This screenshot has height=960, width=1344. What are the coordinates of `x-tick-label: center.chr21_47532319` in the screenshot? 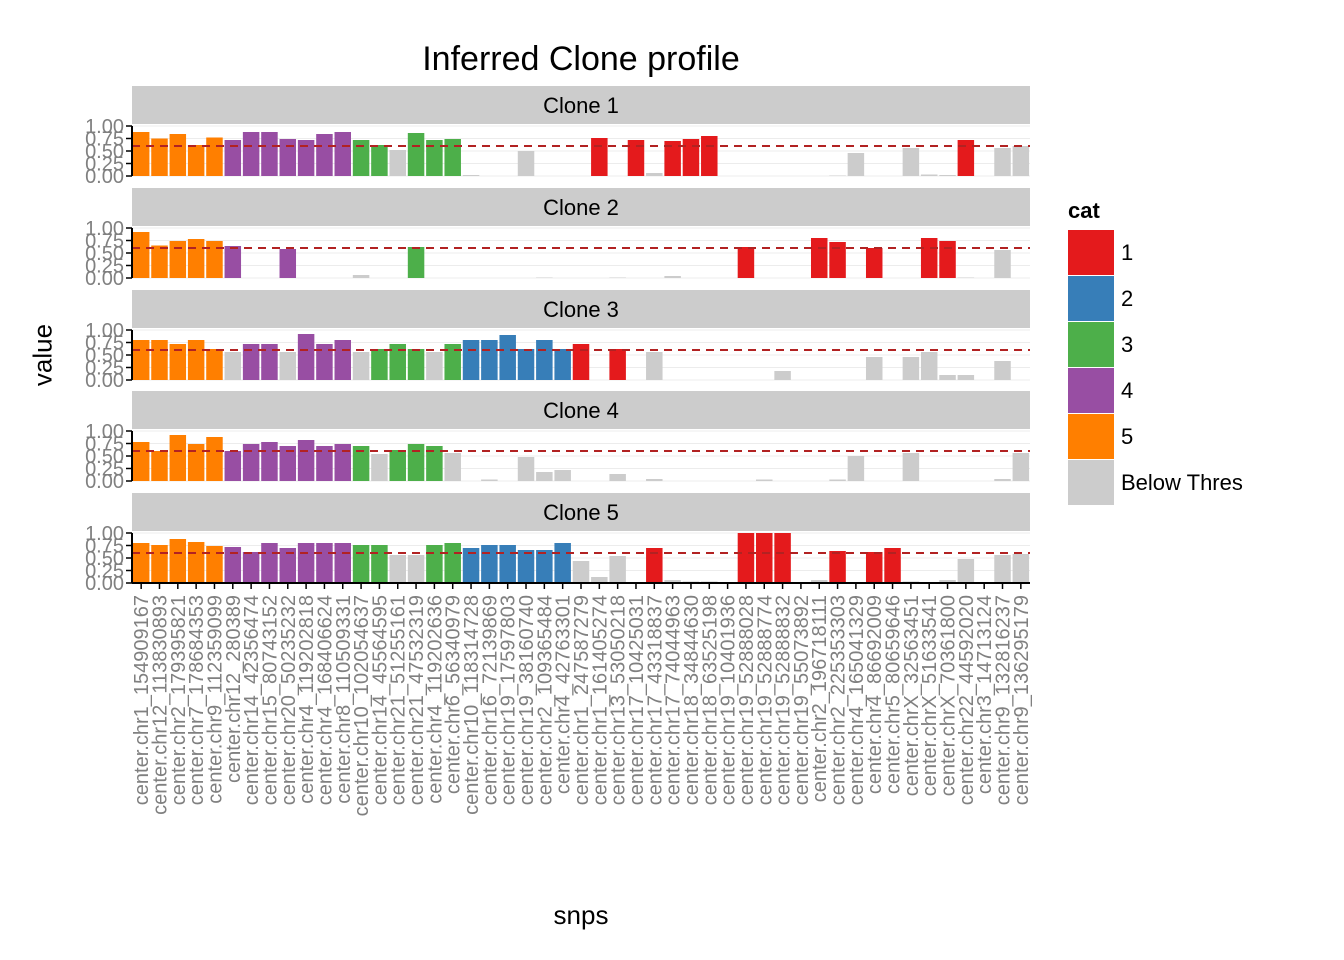 It's located at (417, 700).